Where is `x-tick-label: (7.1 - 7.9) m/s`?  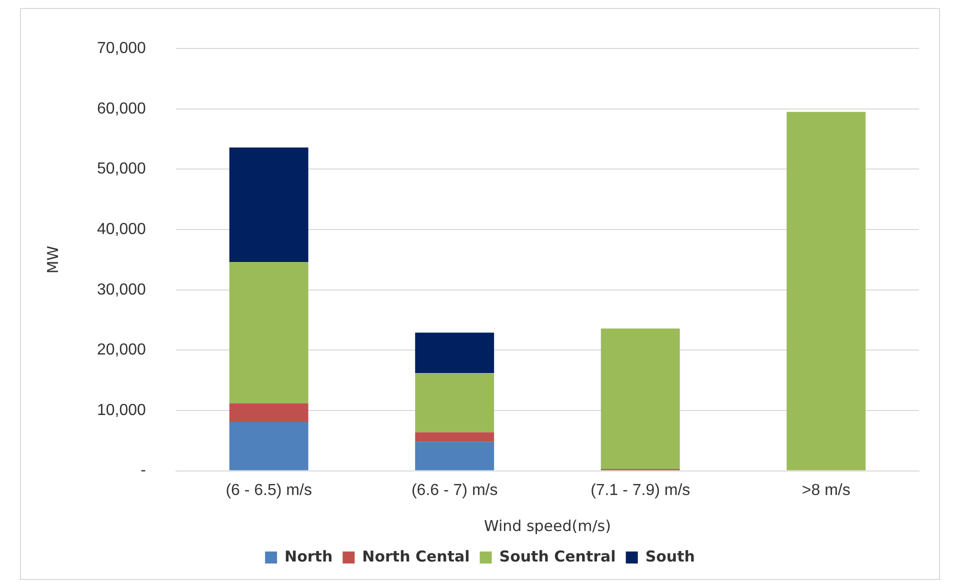 x-tick-label: (7.1 - 7.9) m/s is located at coordinates (640, 490).